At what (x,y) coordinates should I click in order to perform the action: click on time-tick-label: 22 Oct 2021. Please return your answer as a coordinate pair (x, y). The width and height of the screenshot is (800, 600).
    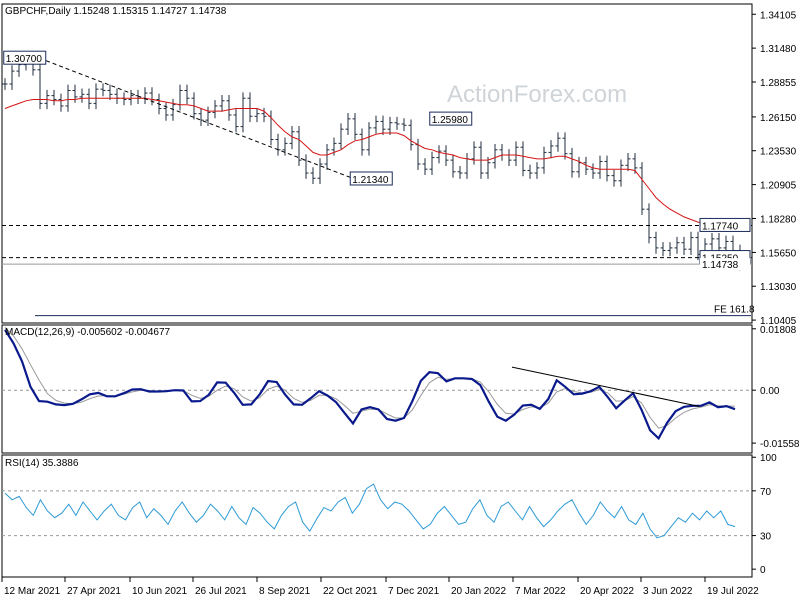
    Looking at the image, I should click on (350, 591).